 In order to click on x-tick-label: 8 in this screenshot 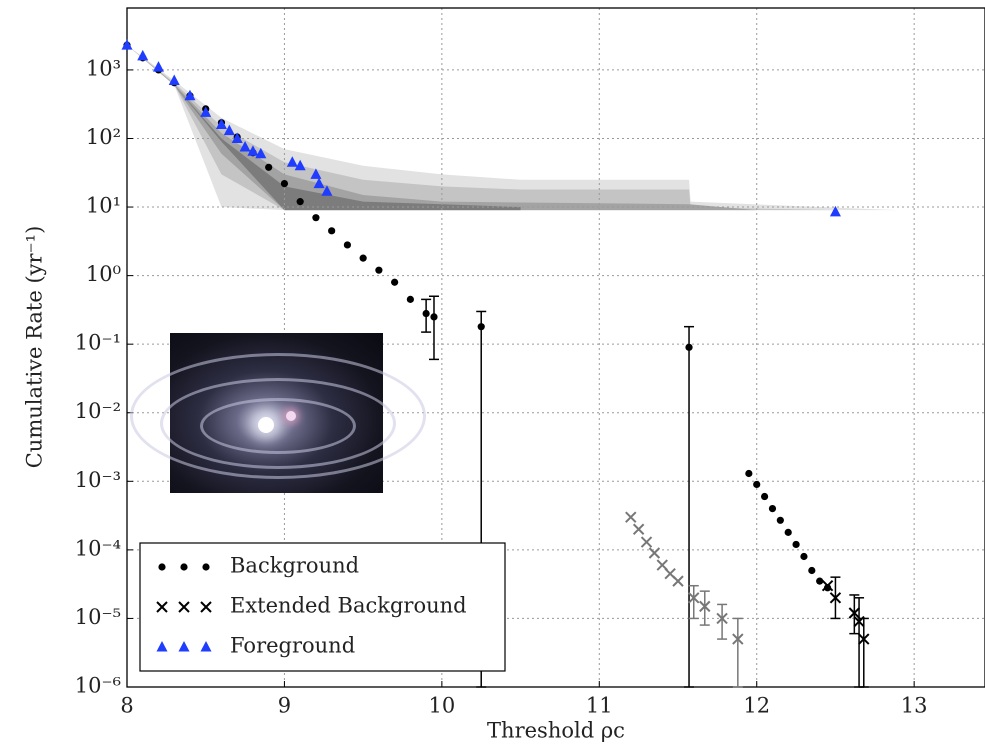, I will do `click(126, 706)`.